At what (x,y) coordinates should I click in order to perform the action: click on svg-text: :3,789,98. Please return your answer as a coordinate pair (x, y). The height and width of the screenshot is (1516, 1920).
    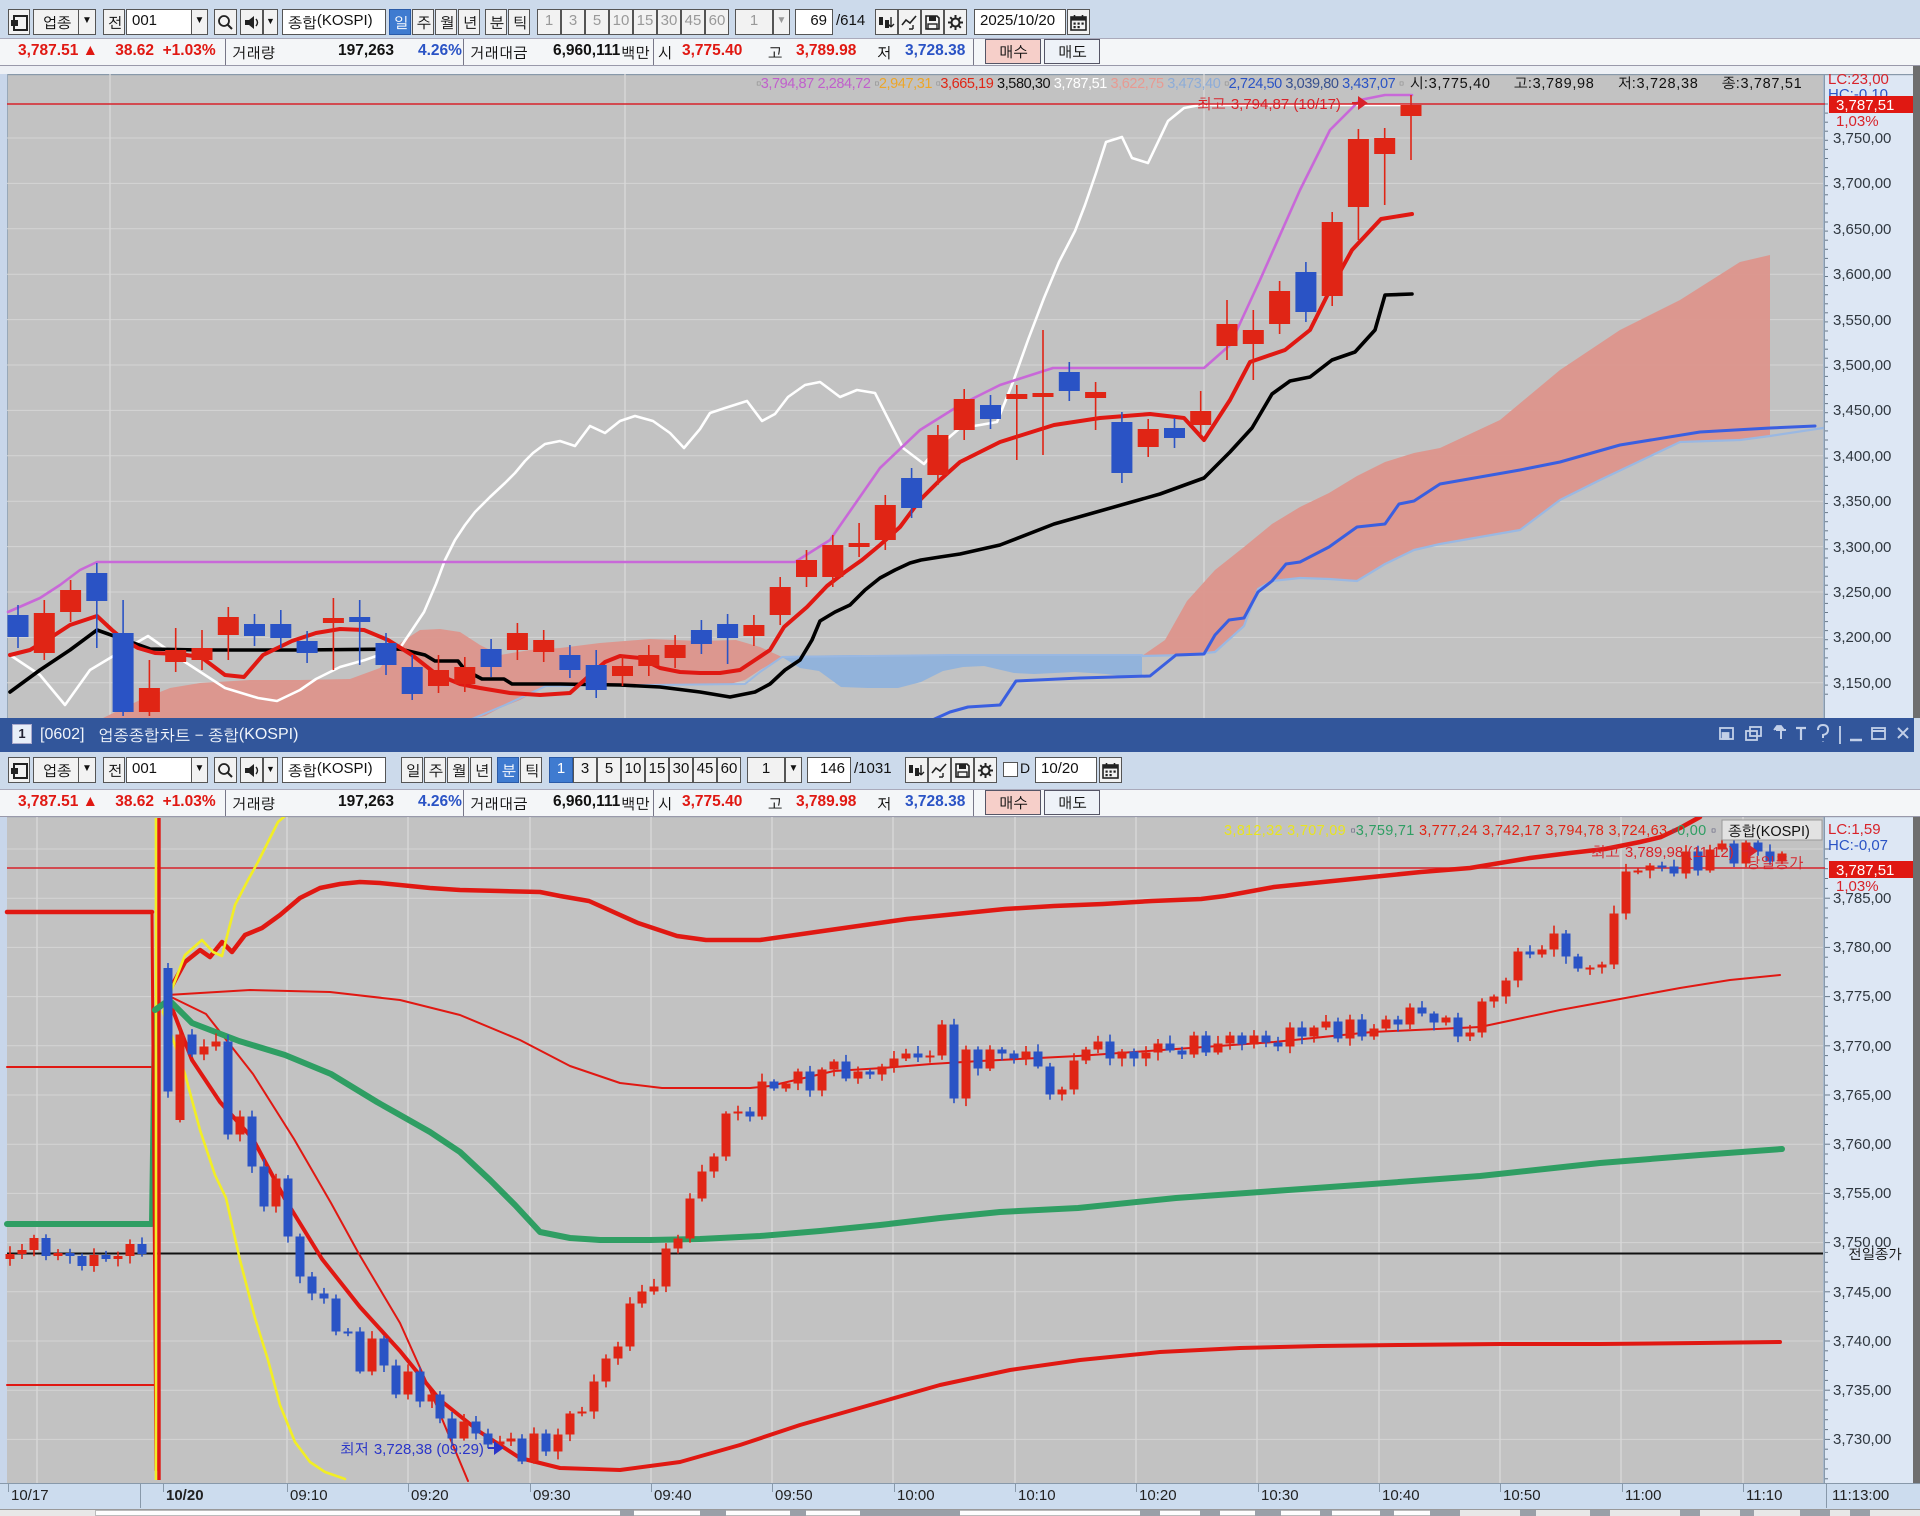
    Looking at the image, I should click on (1561, 84).